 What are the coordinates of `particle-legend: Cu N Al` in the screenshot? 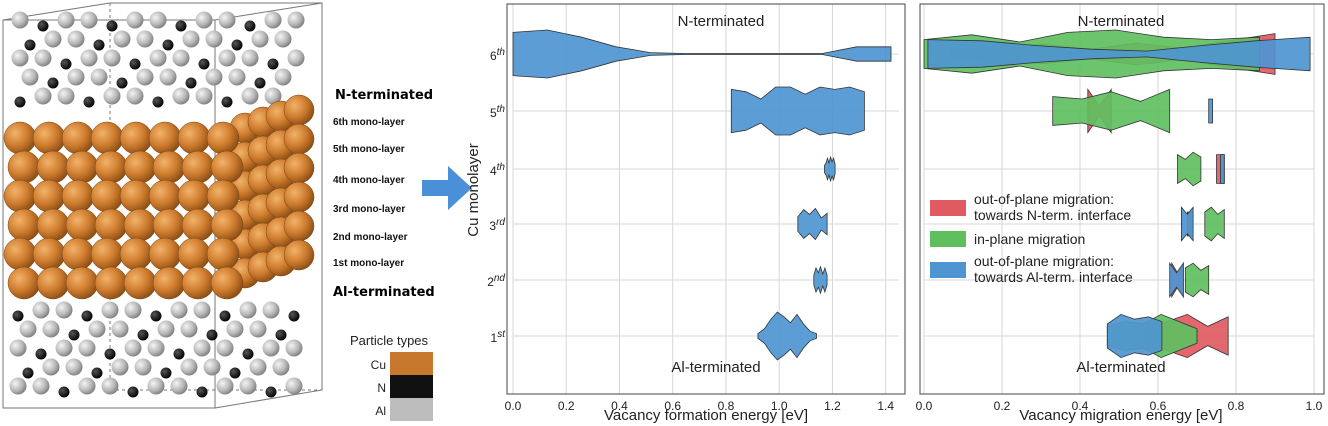 It's located at (402, 386).